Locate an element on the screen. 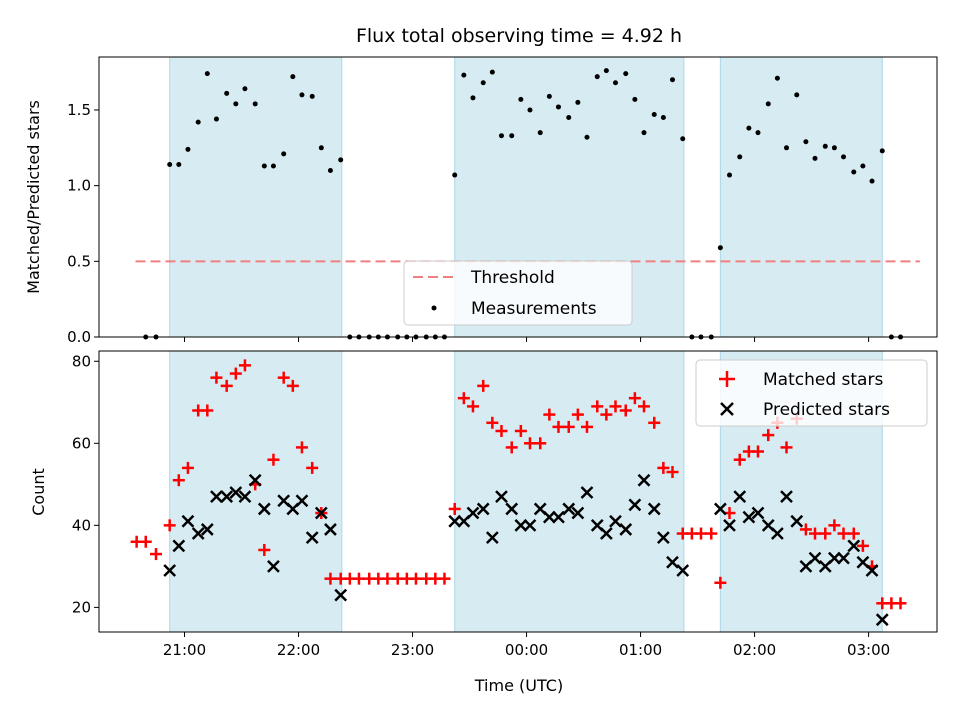 This screenshot has height=720, width=960. legend-predicted-swatch is located at coordinates (727, 409).